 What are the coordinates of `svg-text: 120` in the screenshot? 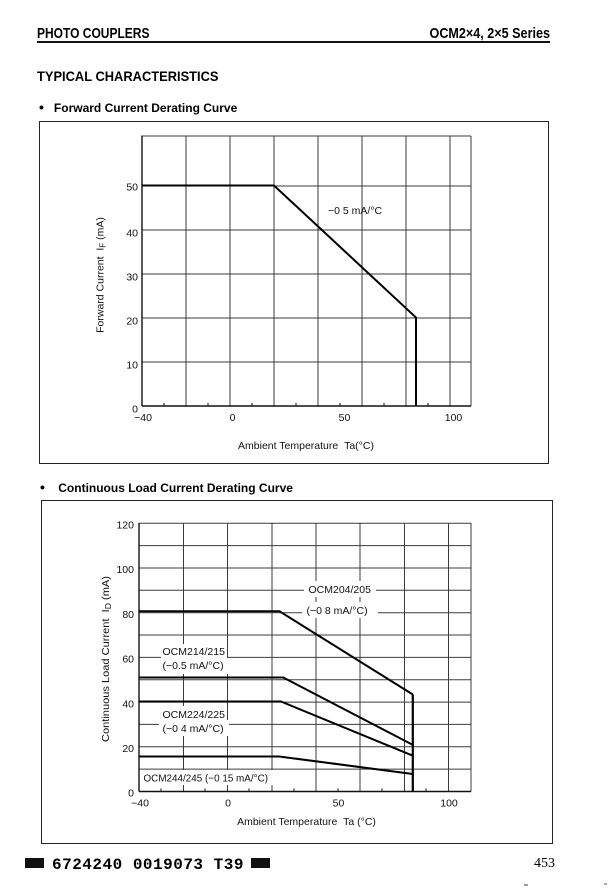 It's located at (125, 526).